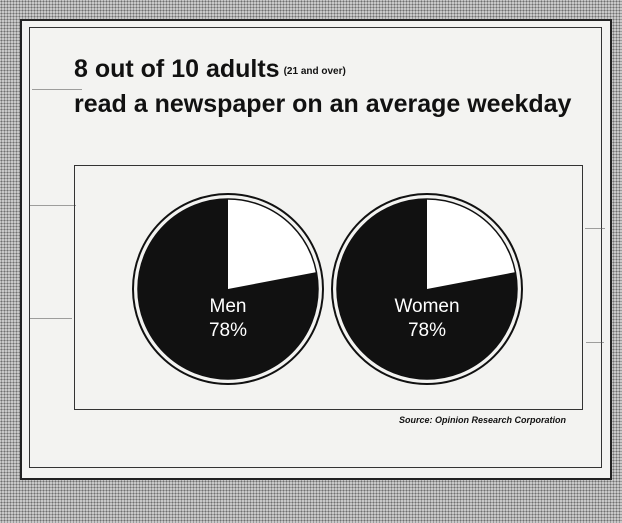 This screenshot has height=523, width=622. What do you see at coordinates (228, 306) in the screenshot?
I see `pie-men-label: Men` at bounding box center [228, 306].